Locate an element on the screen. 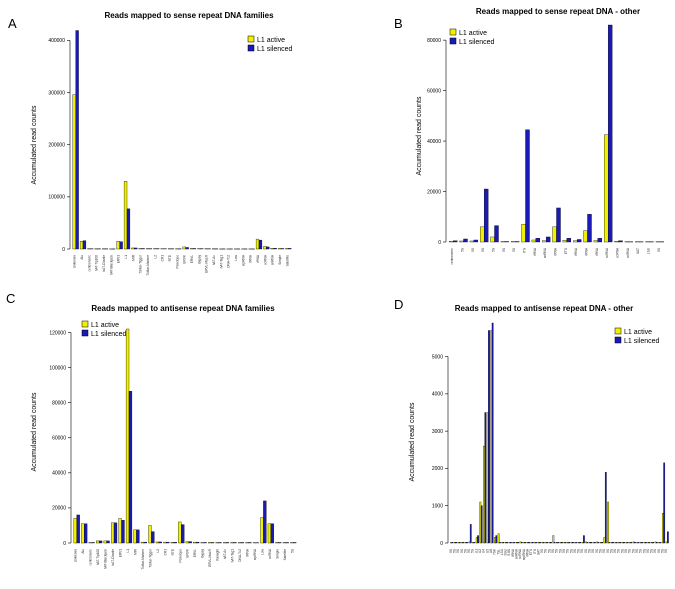 The height and width of the screenshot is (589, 675). category-label: ERVL-MaLR is located at coordinates (207, 263).